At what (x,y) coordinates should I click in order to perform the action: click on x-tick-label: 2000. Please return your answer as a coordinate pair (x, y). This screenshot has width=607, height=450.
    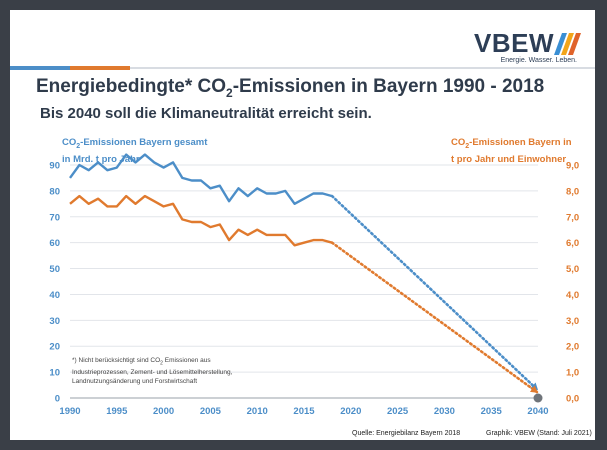
    Looking at the image, I should click on (163, 411).